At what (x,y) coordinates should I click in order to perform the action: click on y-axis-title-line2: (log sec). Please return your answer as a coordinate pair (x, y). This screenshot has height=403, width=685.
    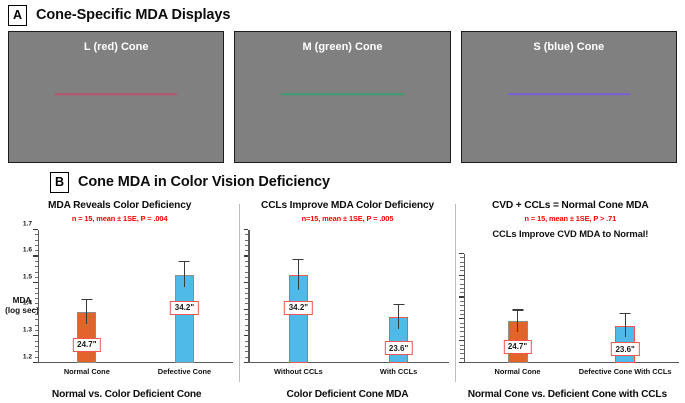
    Looking at the image, I should click on (22, 310).